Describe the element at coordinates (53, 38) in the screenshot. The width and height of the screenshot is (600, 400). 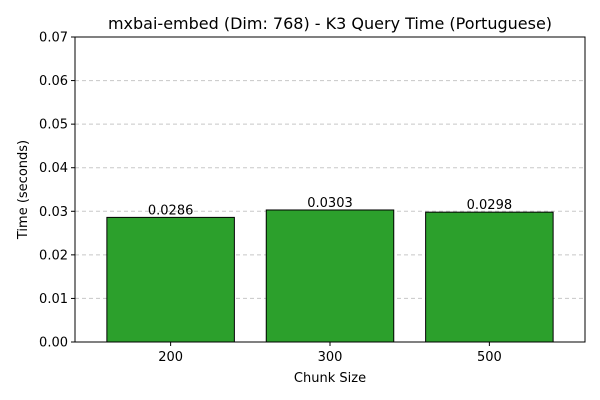
I see `y-tick-label: 0.07` at that location.